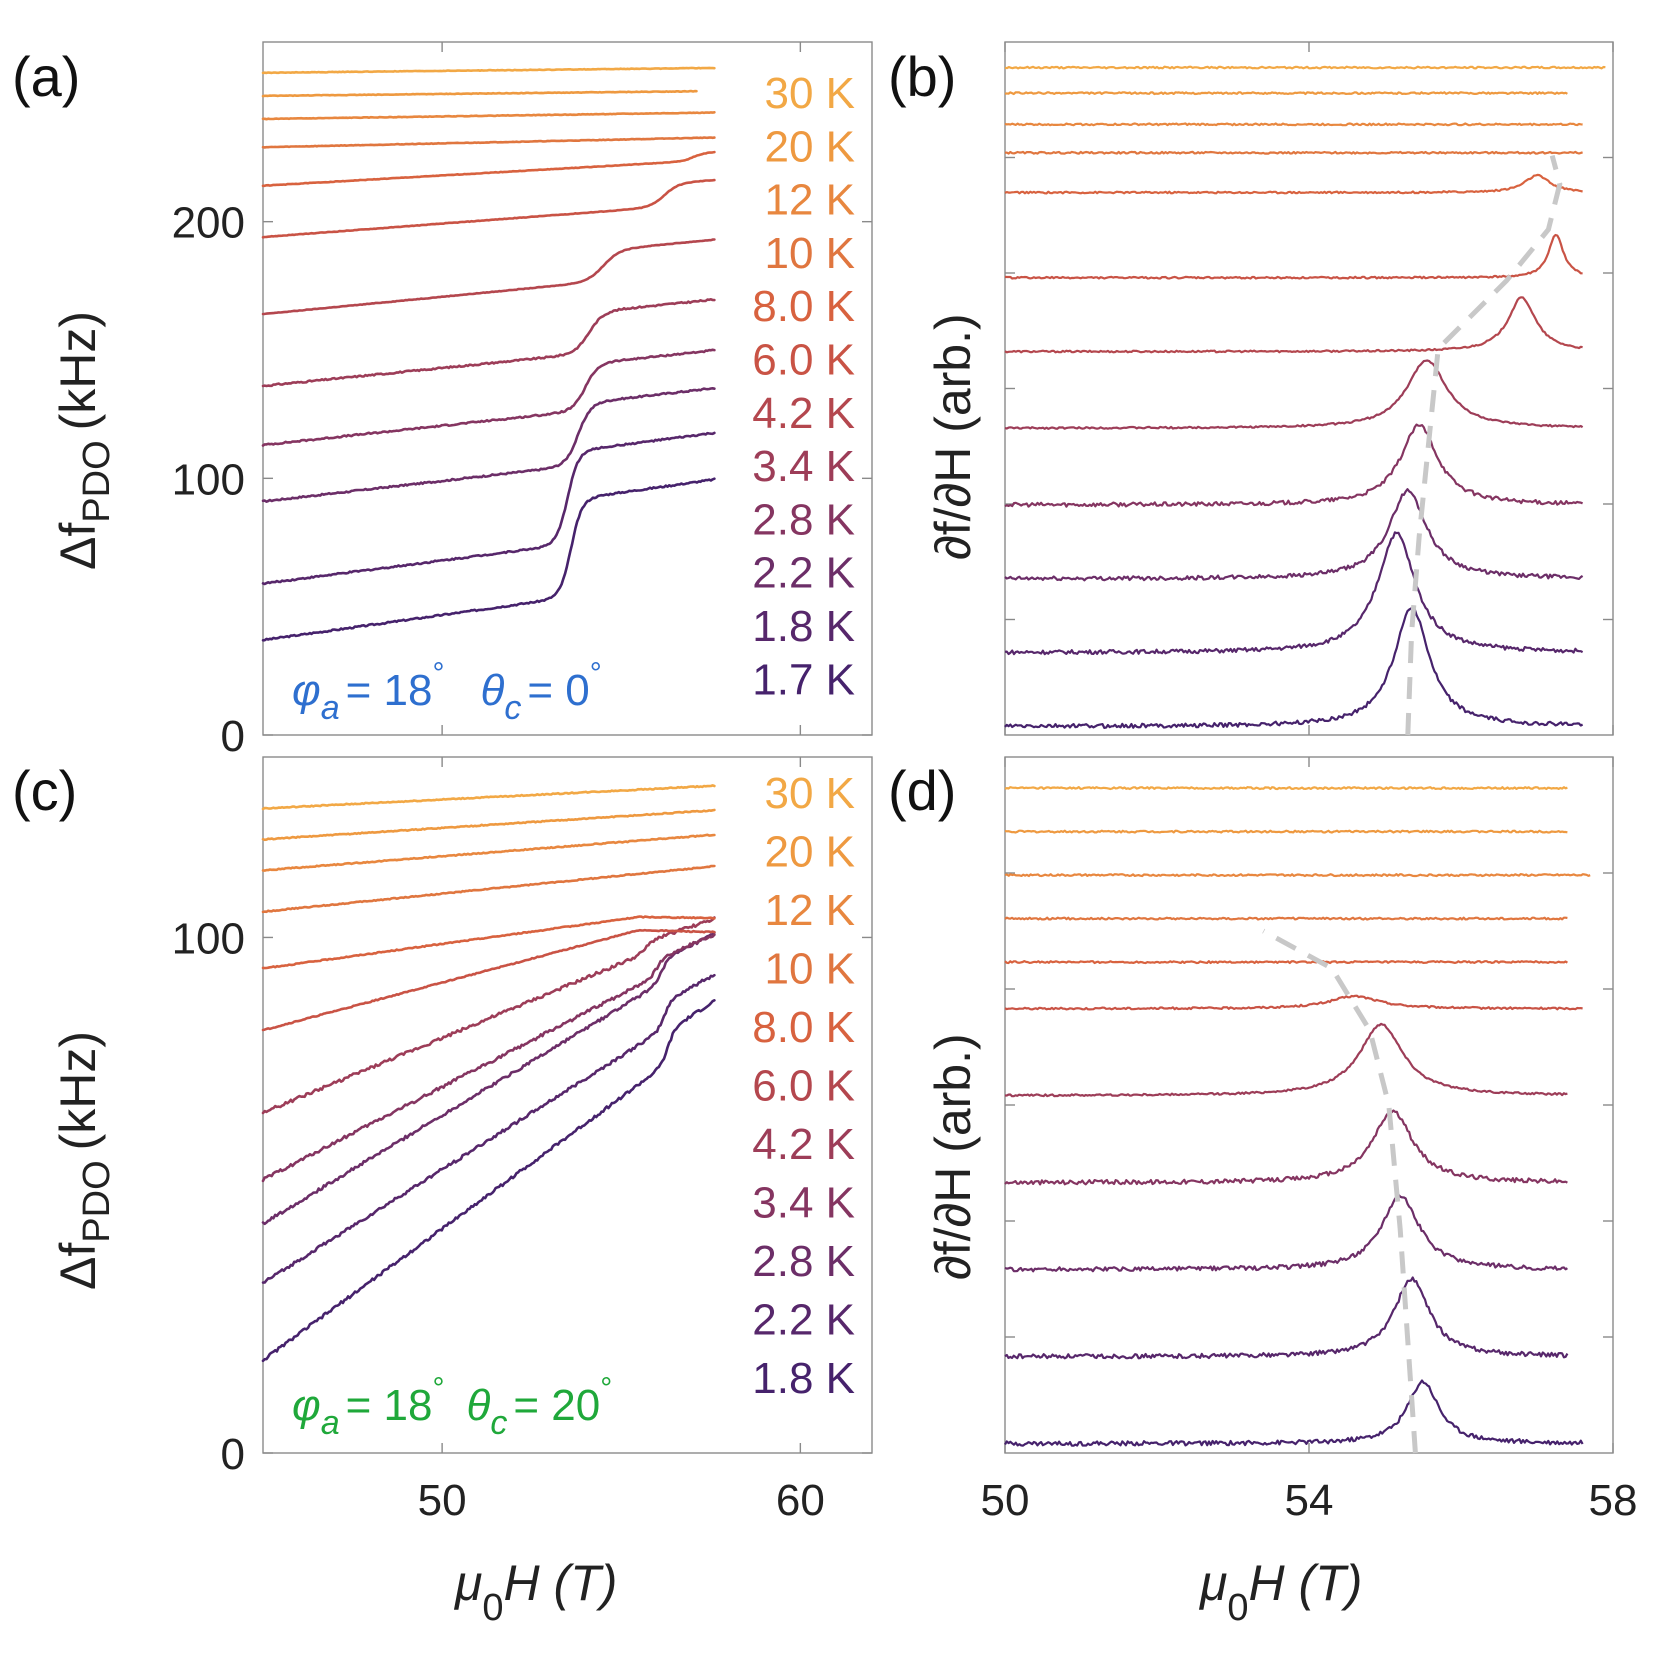 The image size is (1661, 1675). I want to click on legend-entry: 6.0 K, so click(803, 360).